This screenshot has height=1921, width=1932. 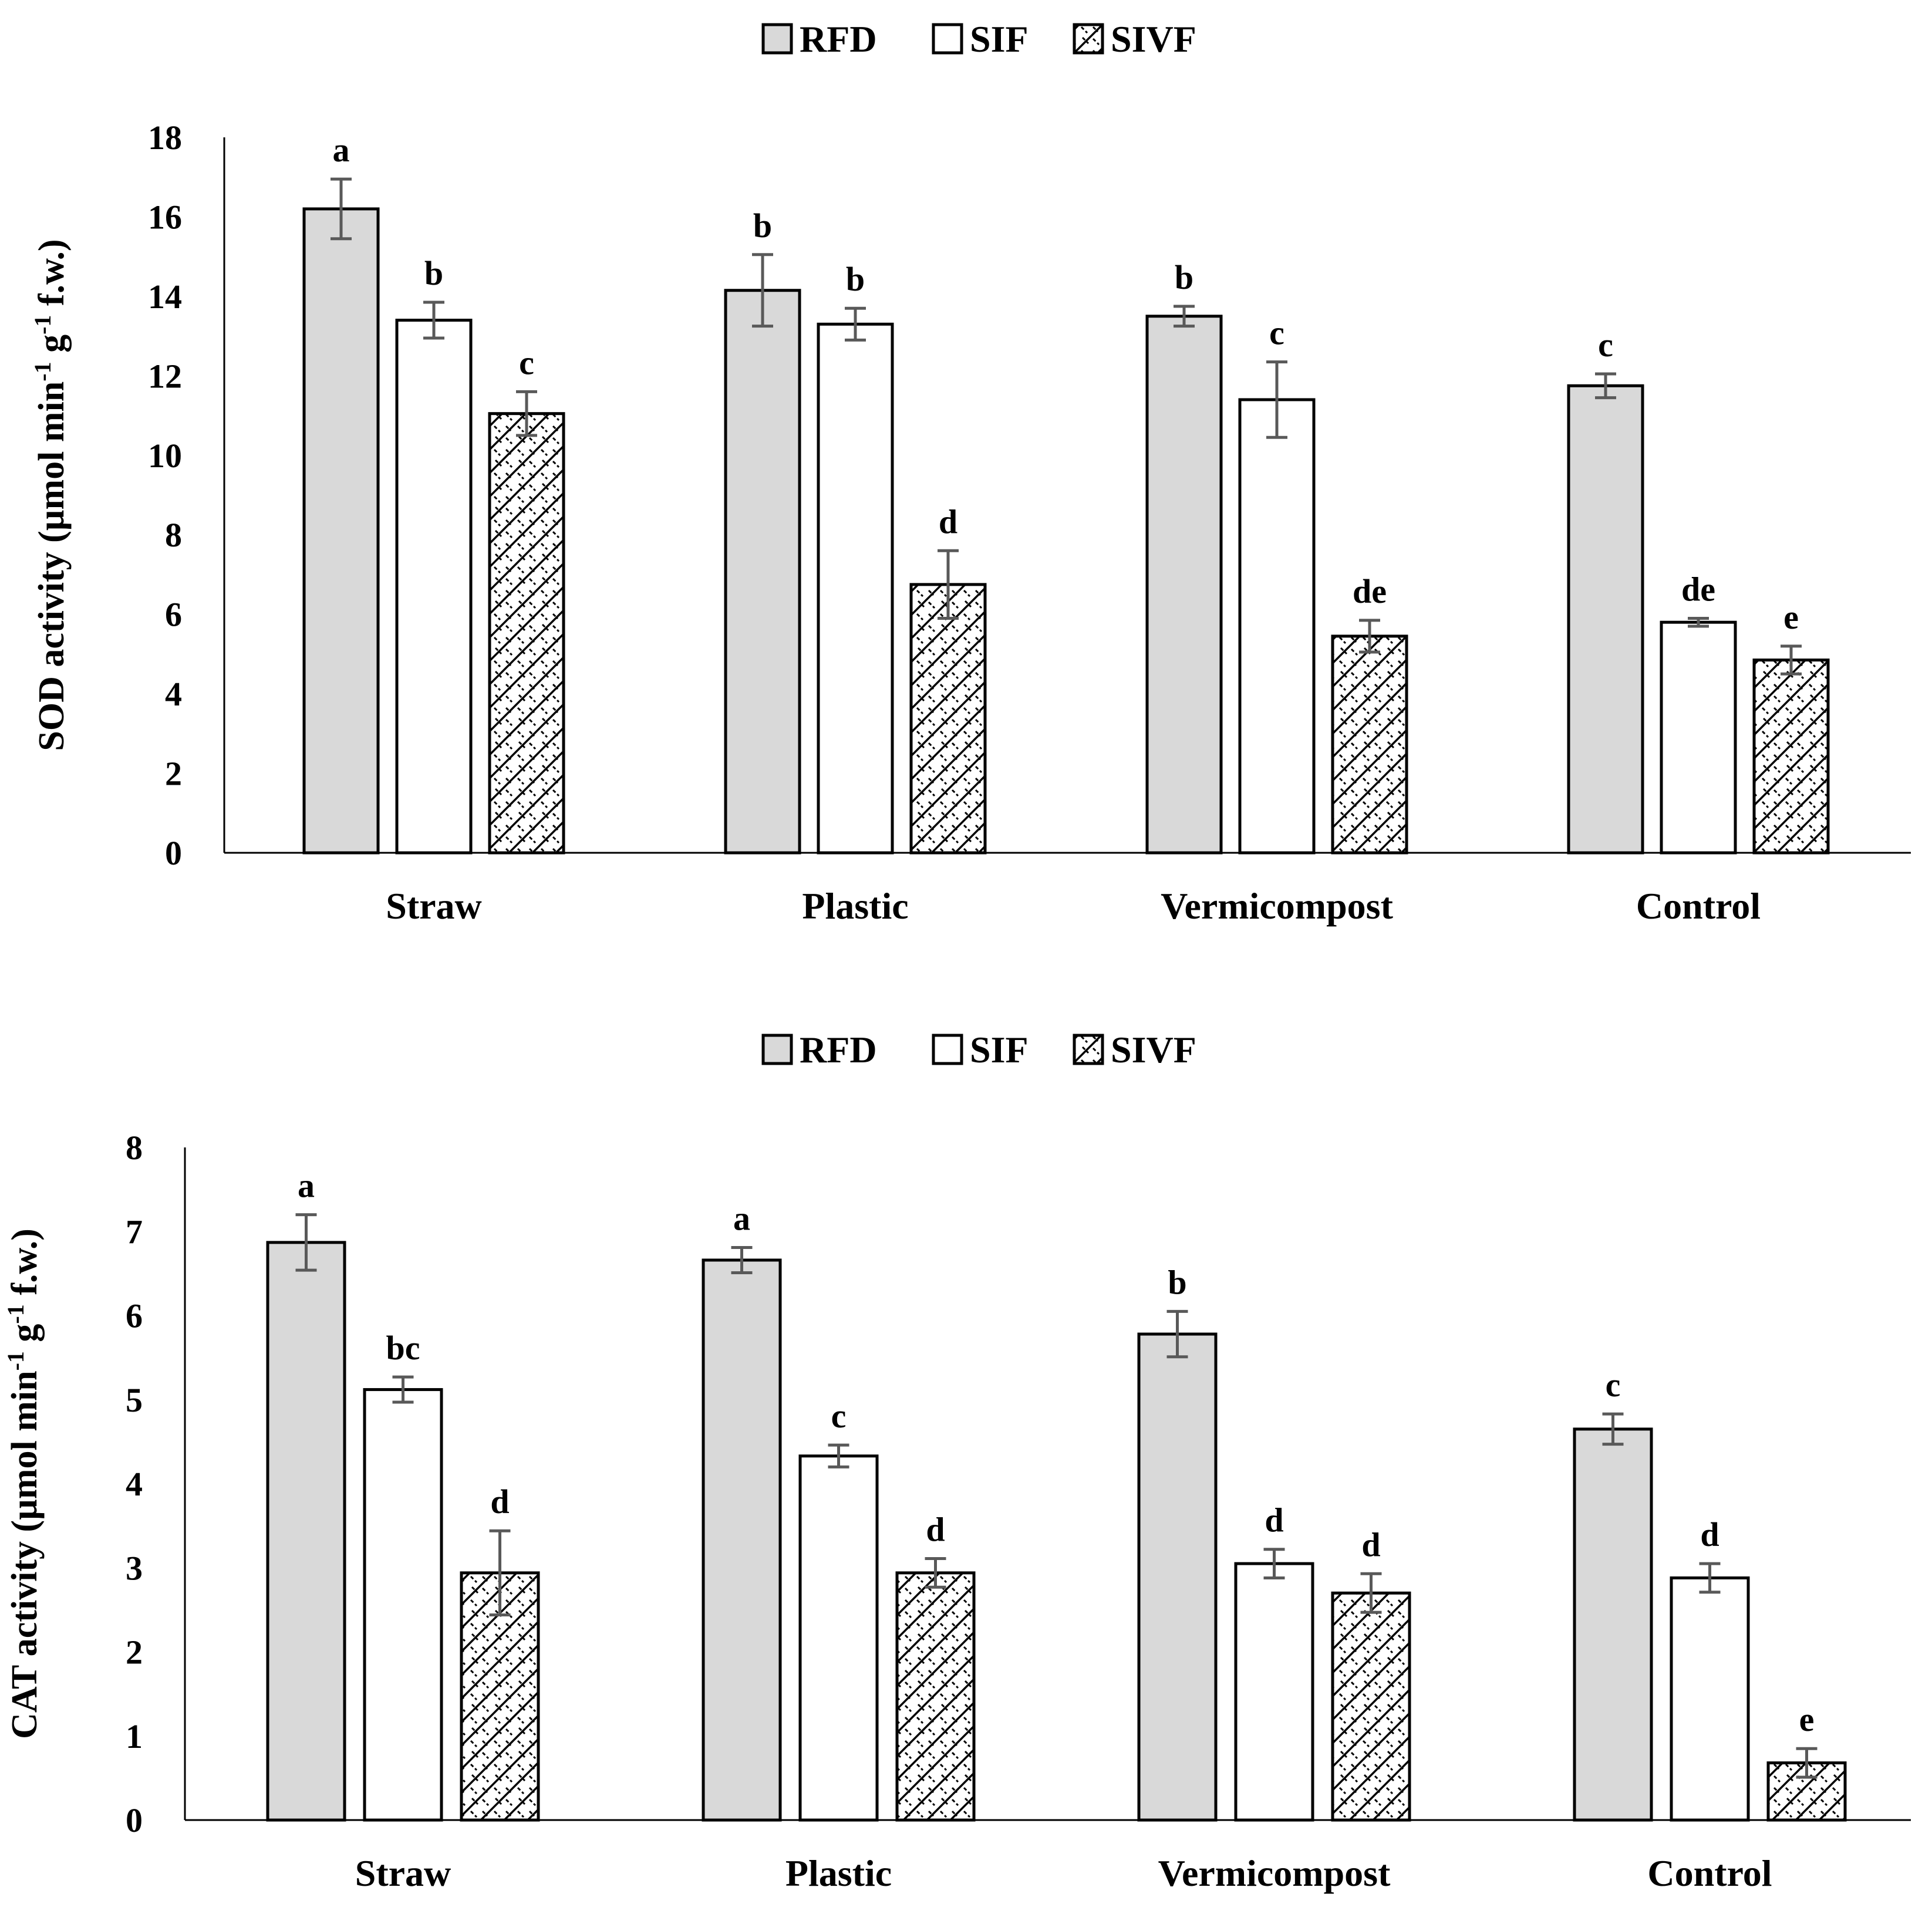 I want to click on cat-group-straw: a bc d Straw, so click(x=403, y=1531).